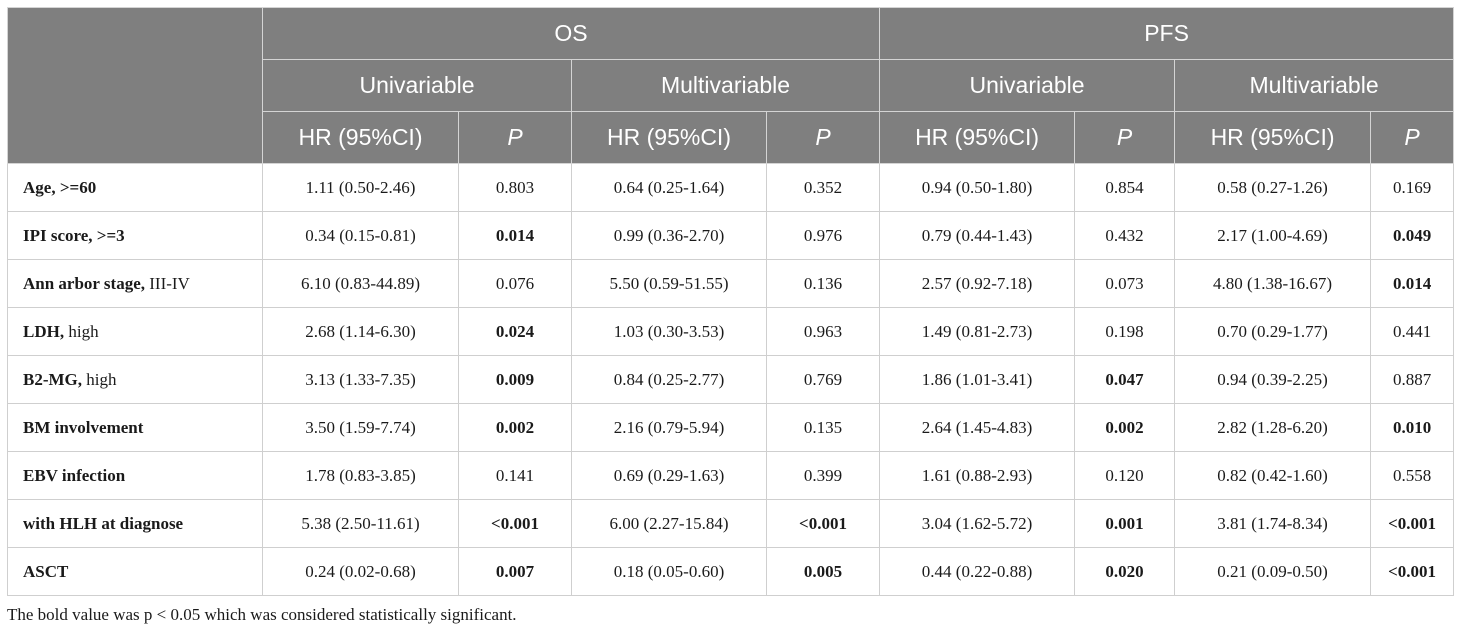 The width and height of the screenshot is (1460, 635). What do you see at coordinates (1125, 331) in the screenshot?
I see `pfs-uni-p-cell: 0.198` at bounding box center [1125, 331].